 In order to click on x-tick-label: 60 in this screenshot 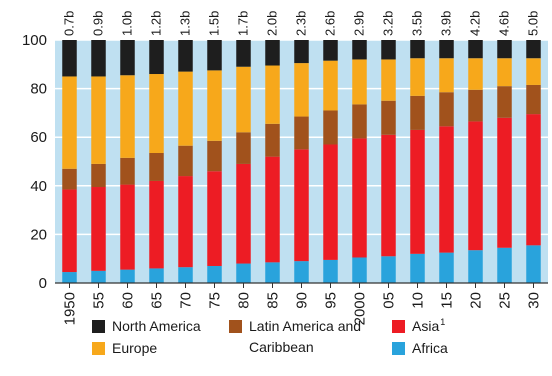, I will do `click(128, 300)`.